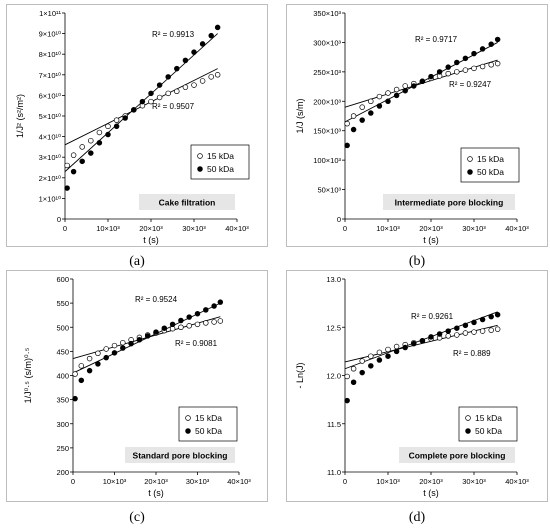  Describe the element at coordinates (327, 13) in the screenshot. I see `y-tick-label: 350×10³` at that location.